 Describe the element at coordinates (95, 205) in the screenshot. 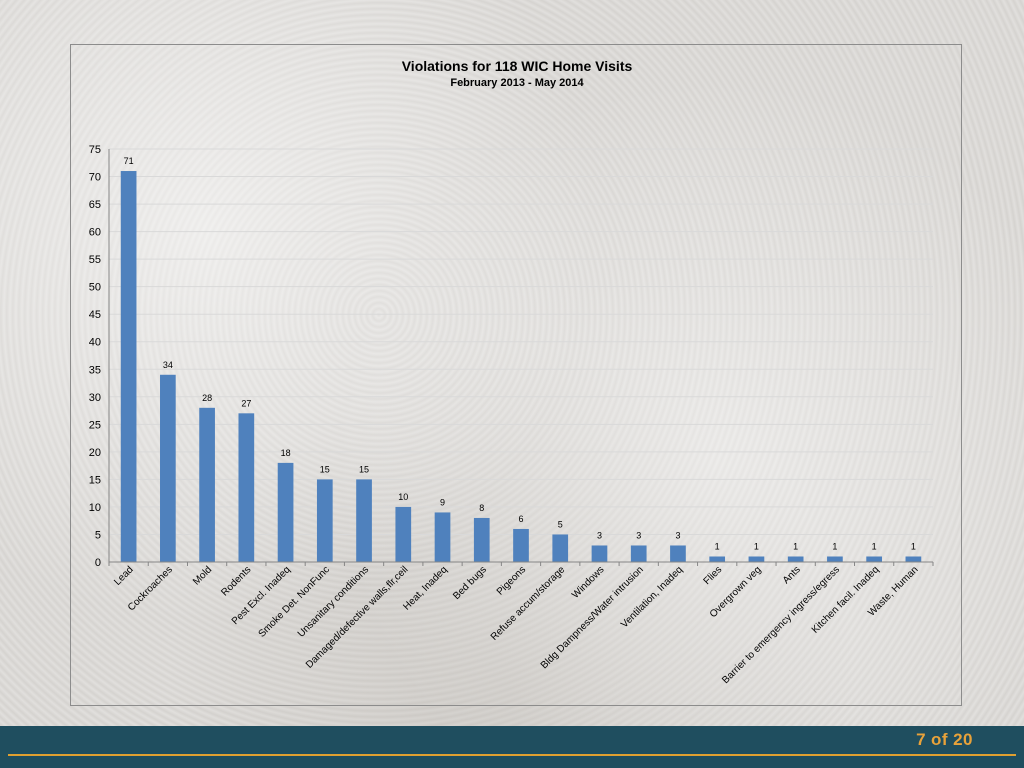

I see `y-tick-label: 65` at that location.